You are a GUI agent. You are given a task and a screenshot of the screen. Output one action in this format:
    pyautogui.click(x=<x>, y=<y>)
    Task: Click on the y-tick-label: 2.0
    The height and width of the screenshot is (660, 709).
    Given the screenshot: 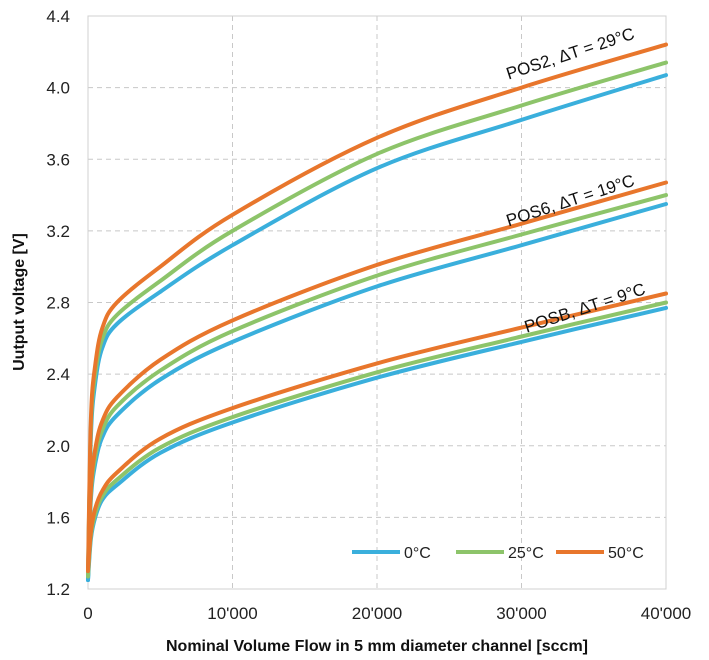 What is the action you would take?
    pyautogui.click(x=58, y=446)
    